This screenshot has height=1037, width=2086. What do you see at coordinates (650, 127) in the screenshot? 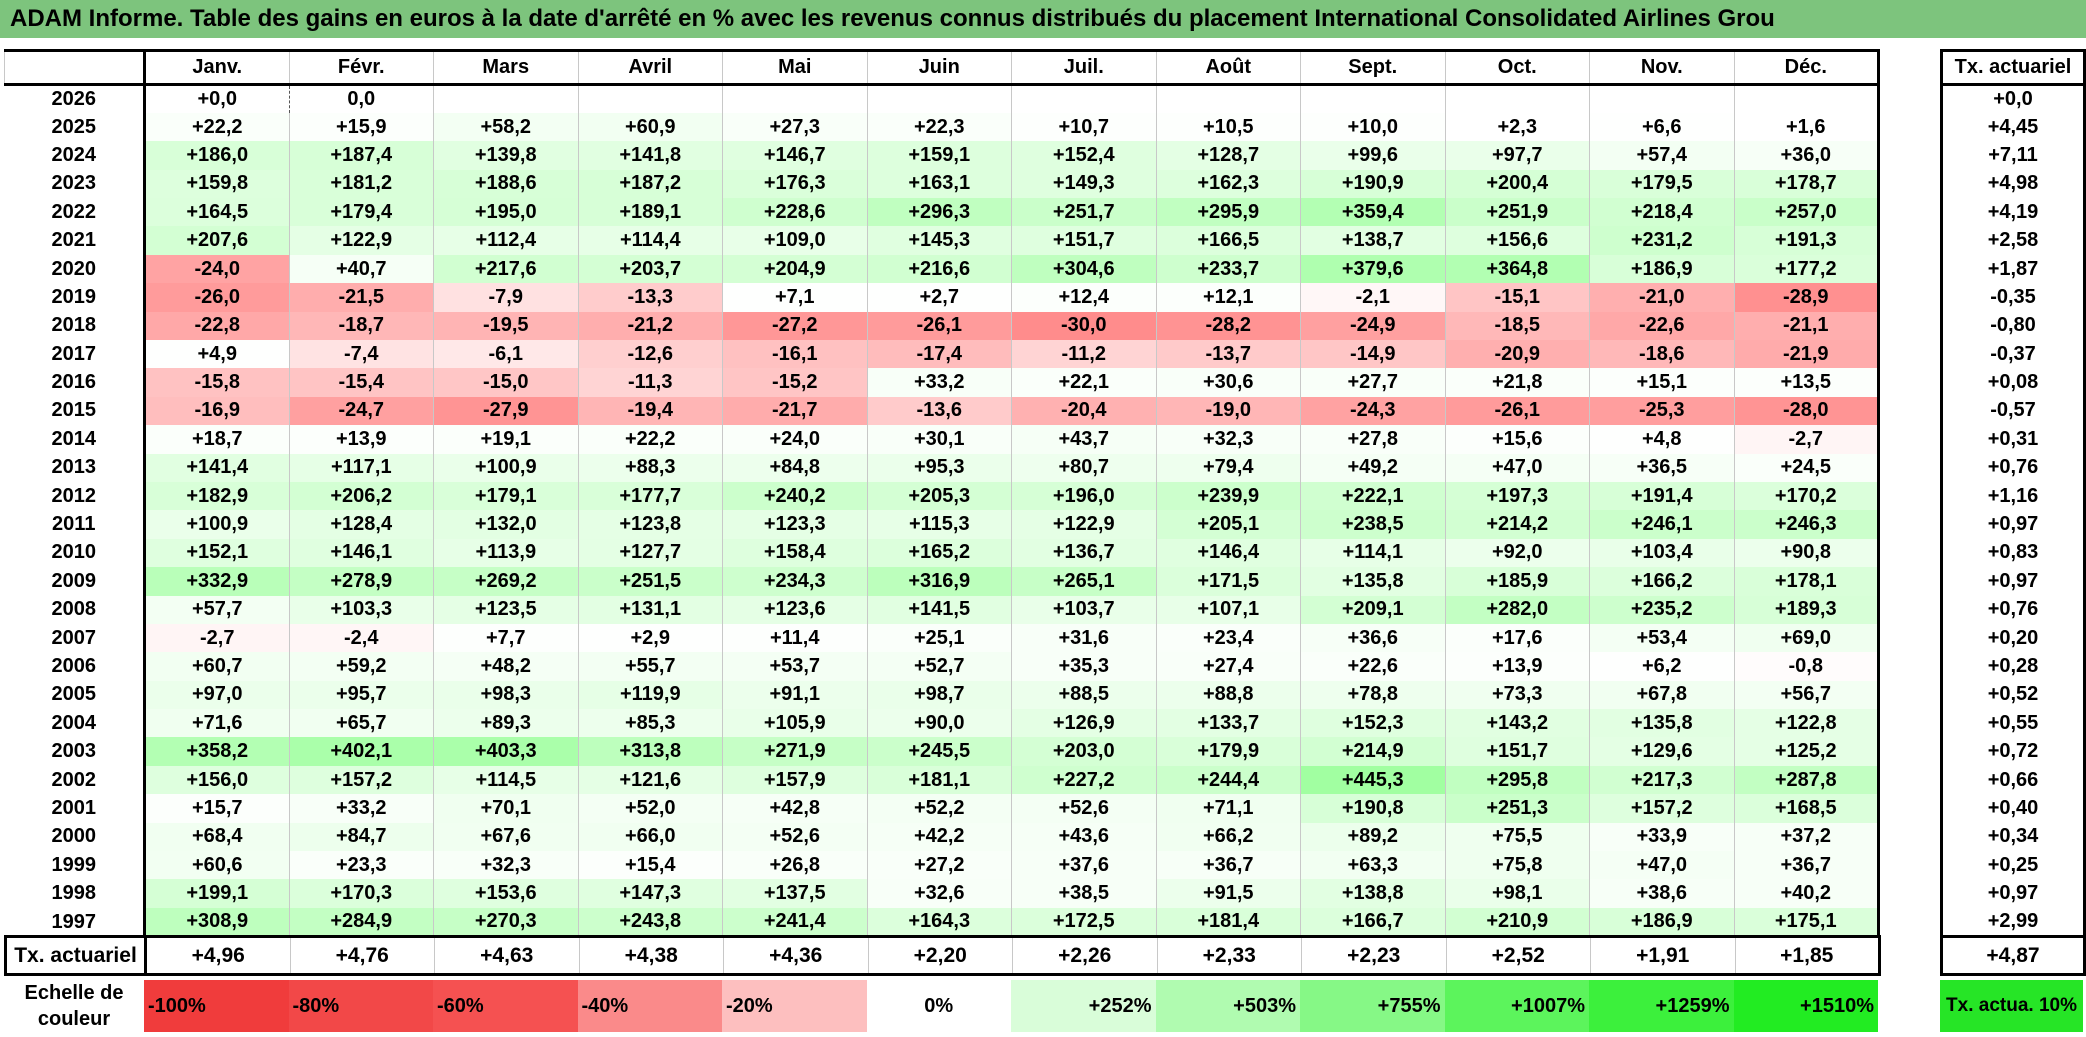
I see `heatmap-cell: +60,9` at bounding box center [650, 127].